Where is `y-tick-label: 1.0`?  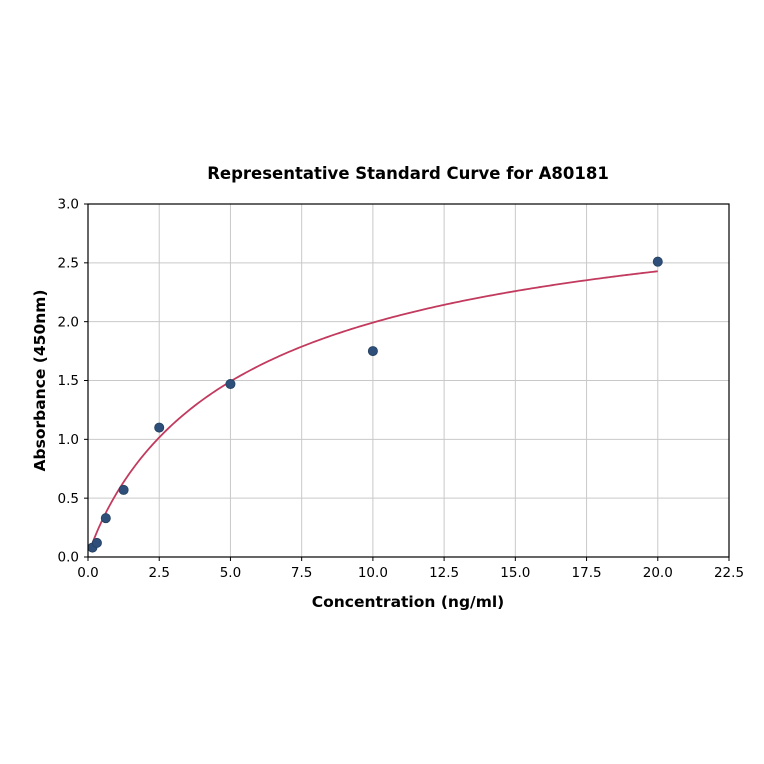
y-tick-label: 1.0 is located at coordinates (68, 440).